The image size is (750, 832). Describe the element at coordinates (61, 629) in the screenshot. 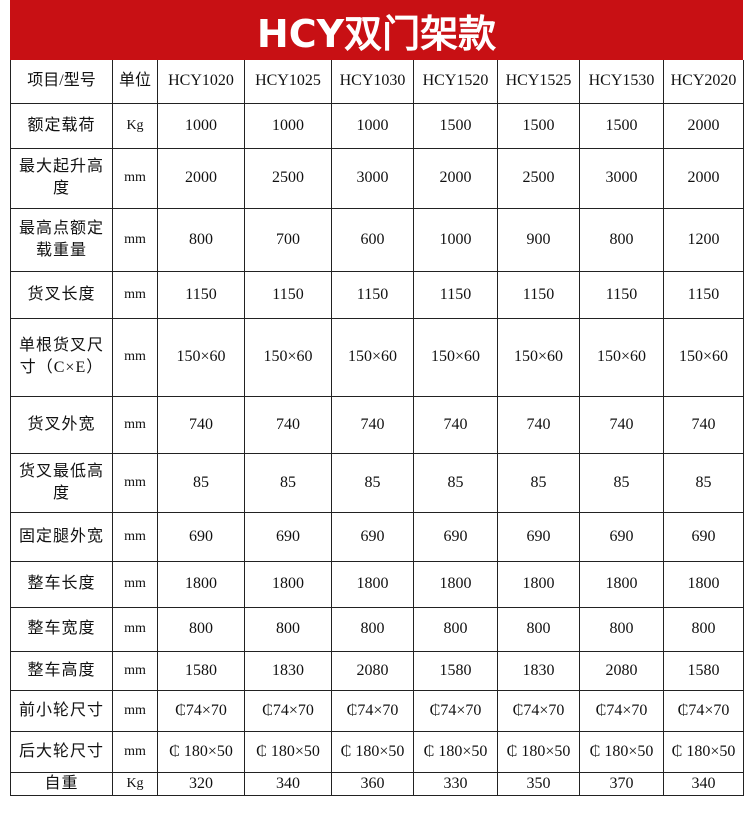

I see `row-label: 整车宽度` at that location.